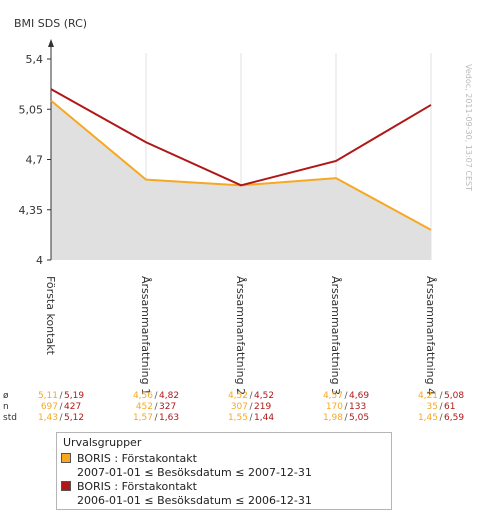 Image resolution: width=480 pixels, height=520 pixels. Describe the element at coordinates (333, 418) in the screenshot. I see `stat-value-orange: 1,98` at that location.